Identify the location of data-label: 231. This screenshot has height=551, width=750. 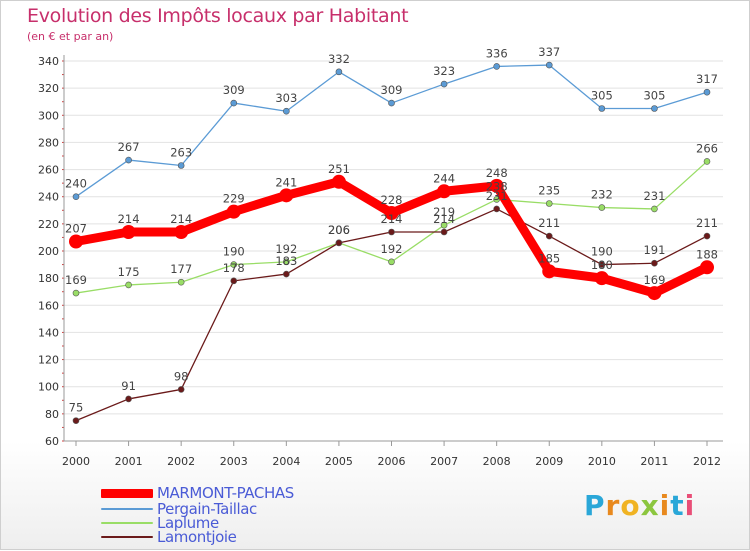
(654, 196).